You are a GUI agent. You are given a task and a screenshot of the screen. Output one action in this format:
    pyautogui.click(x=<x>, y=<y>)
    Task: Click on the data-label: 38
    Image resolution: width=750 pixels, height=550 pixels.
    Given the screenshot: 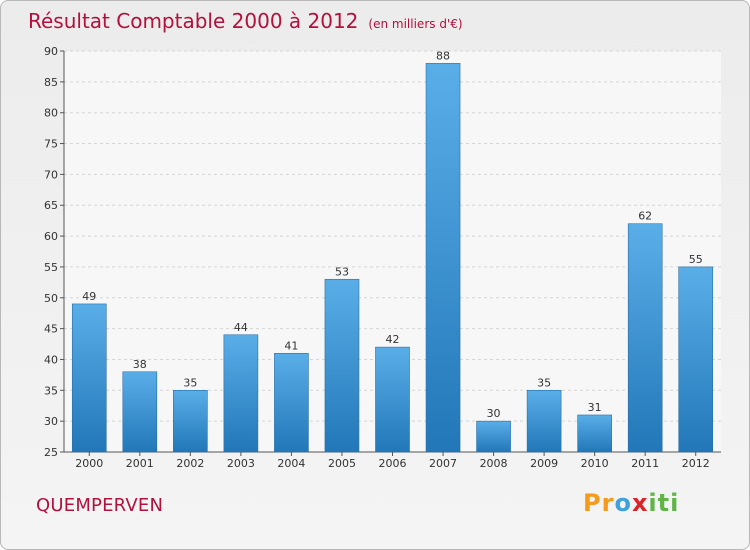 What is the action you would take?
    pyautogui.click(x=140, y=364)
    